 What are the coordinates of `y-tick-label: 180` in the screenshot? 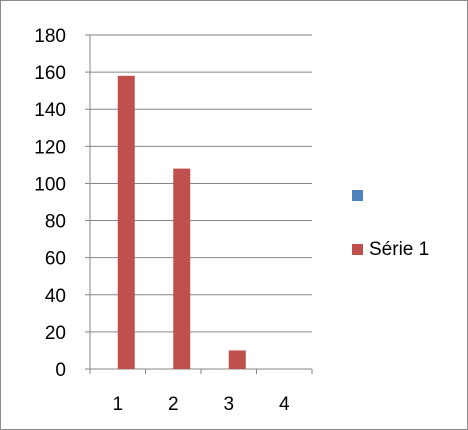 It's located at (50, 36).